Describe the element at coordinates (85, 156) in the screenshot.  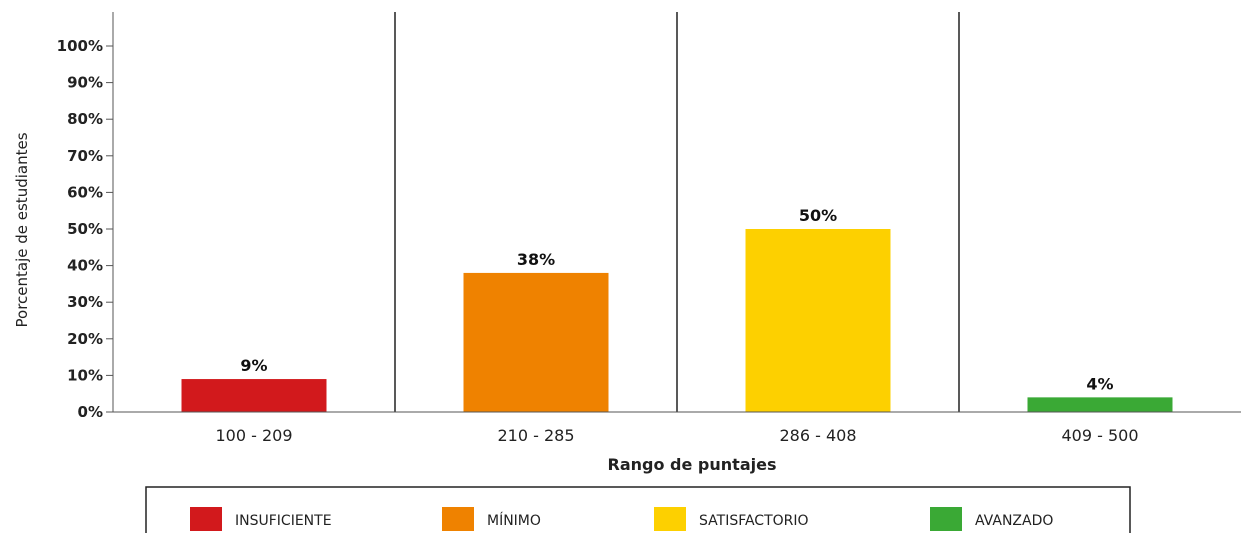
I see `y-tick-label: 70%` at that location.